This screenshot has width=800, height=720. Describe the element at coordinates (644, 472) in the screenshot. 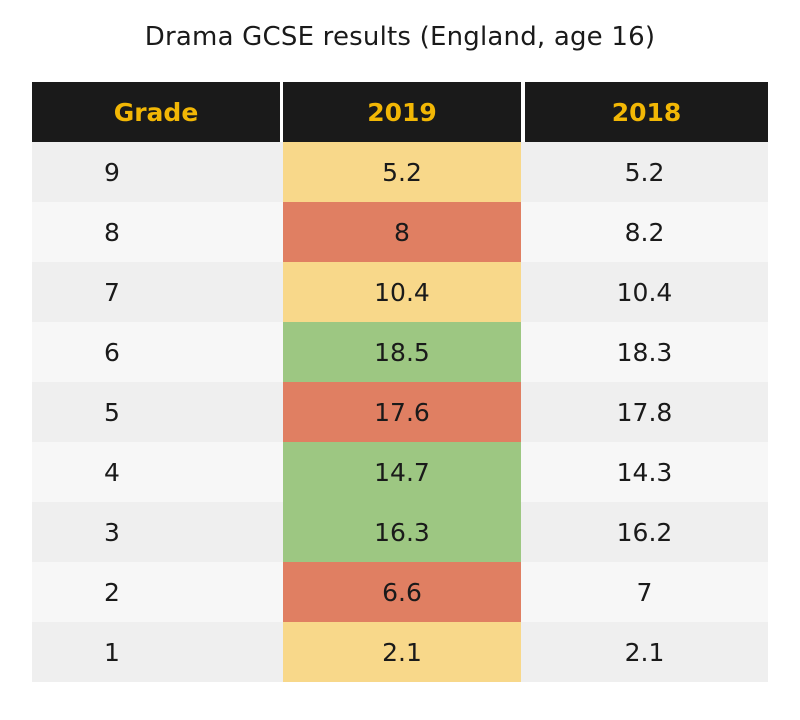

I see `value-2018-cell: 14.3` at that location.